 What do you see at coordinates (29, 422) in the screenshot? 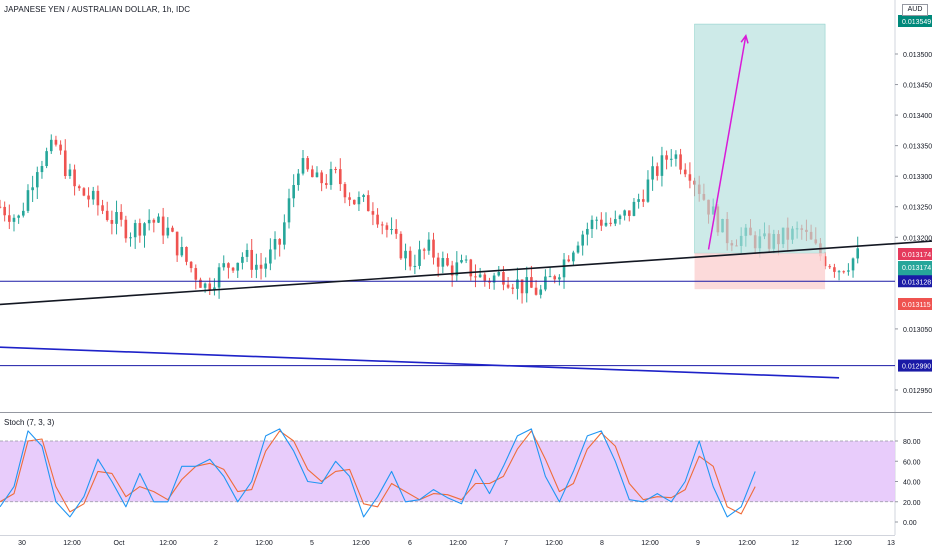
I see `stoch-legend: Stoch (7, 3, 3)` at bounding box center [29, 422].